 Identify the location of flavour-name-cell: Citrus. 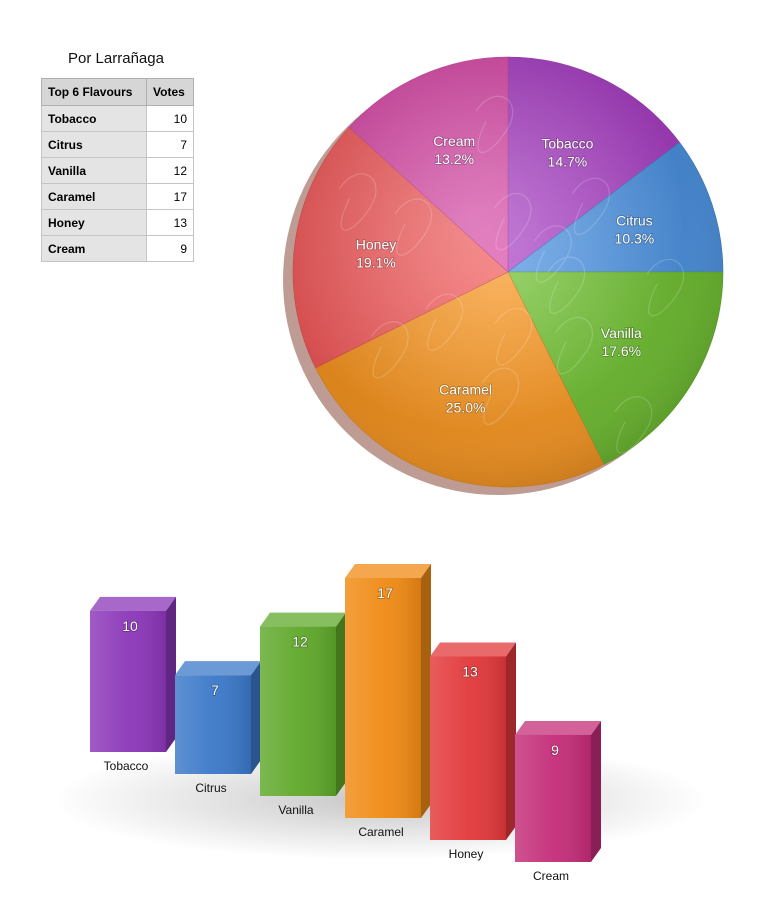
(94, 144).